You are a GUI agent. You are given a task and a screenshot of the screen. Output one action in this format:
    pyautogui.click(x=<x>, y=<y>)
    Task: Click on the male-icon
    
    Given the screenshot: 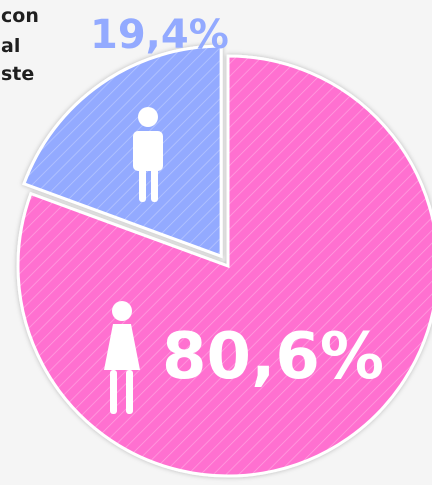 What is the action you would take?
    pyautogui.click(x=148, y=154)
    